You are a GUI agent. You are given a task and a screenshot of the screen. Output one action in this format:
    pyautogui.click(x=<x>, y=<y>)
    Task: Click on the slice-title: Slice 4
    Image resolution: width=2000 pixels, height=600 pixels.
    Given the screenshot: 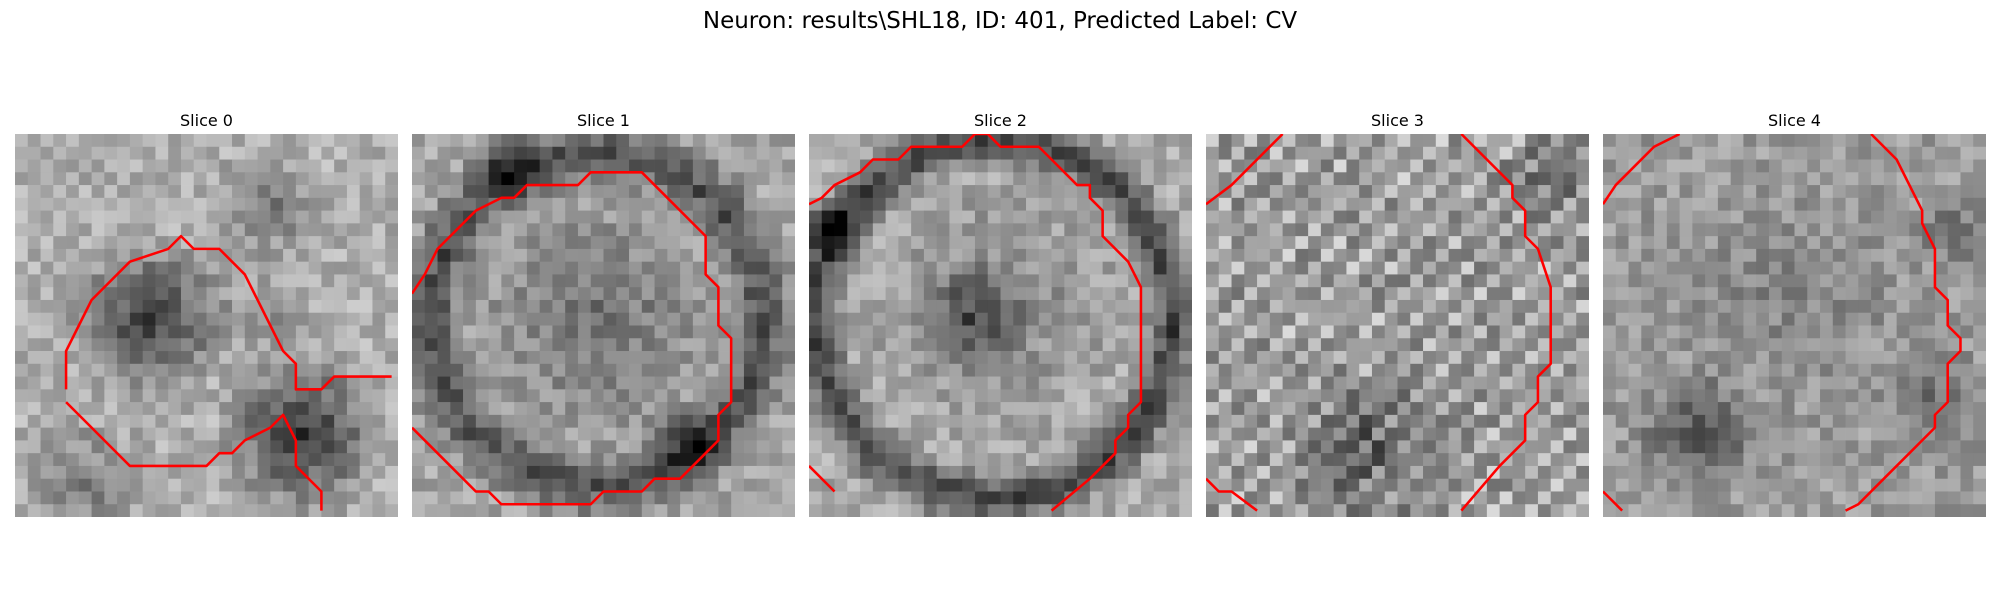 What is the action you would take?
    pyautogui.click(x=1794, y=120)
    